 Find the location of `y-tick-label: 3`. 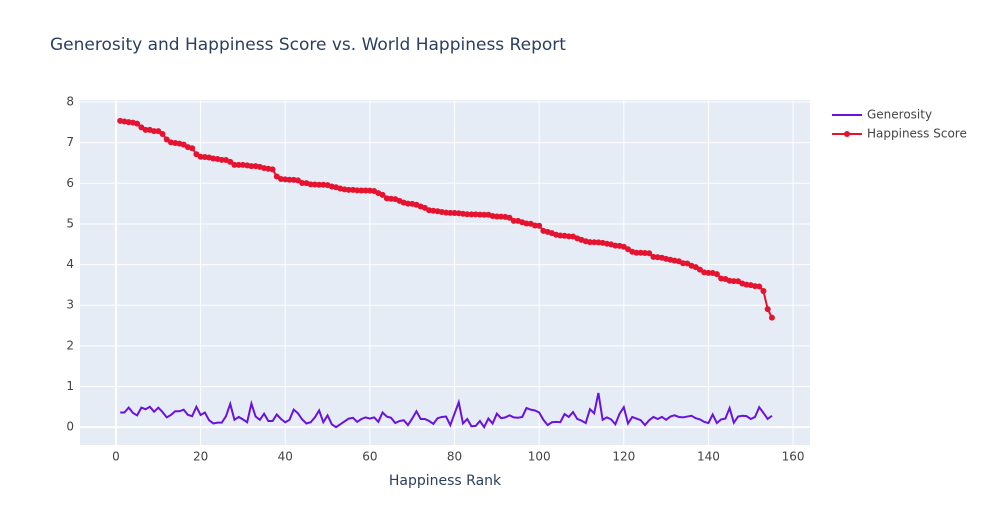

y-tick-label: 3 is located at coordinates (70, 305).